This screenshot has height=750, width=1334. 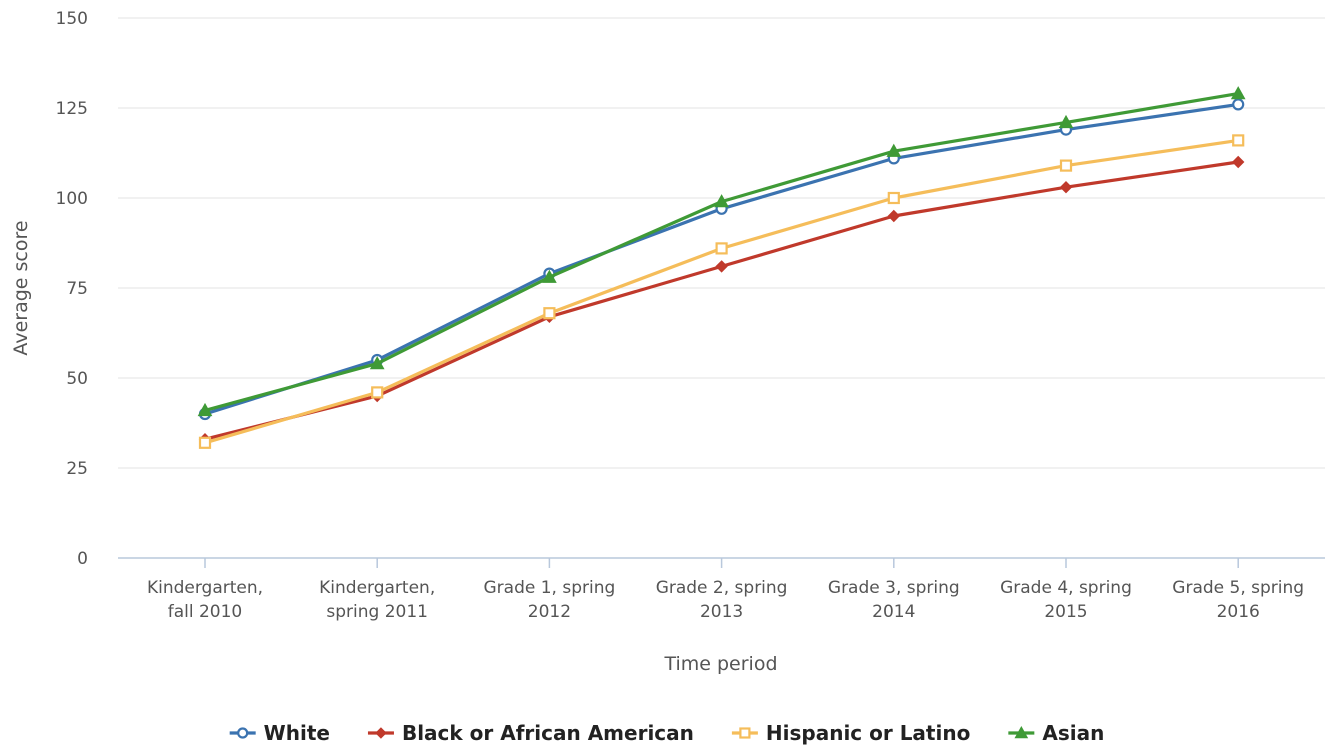 What do you see at coordinates (894, 600) in the screenshot?
I see `x-tick-label: Grade 3, spring 2014` at bounding box center [894, 600].